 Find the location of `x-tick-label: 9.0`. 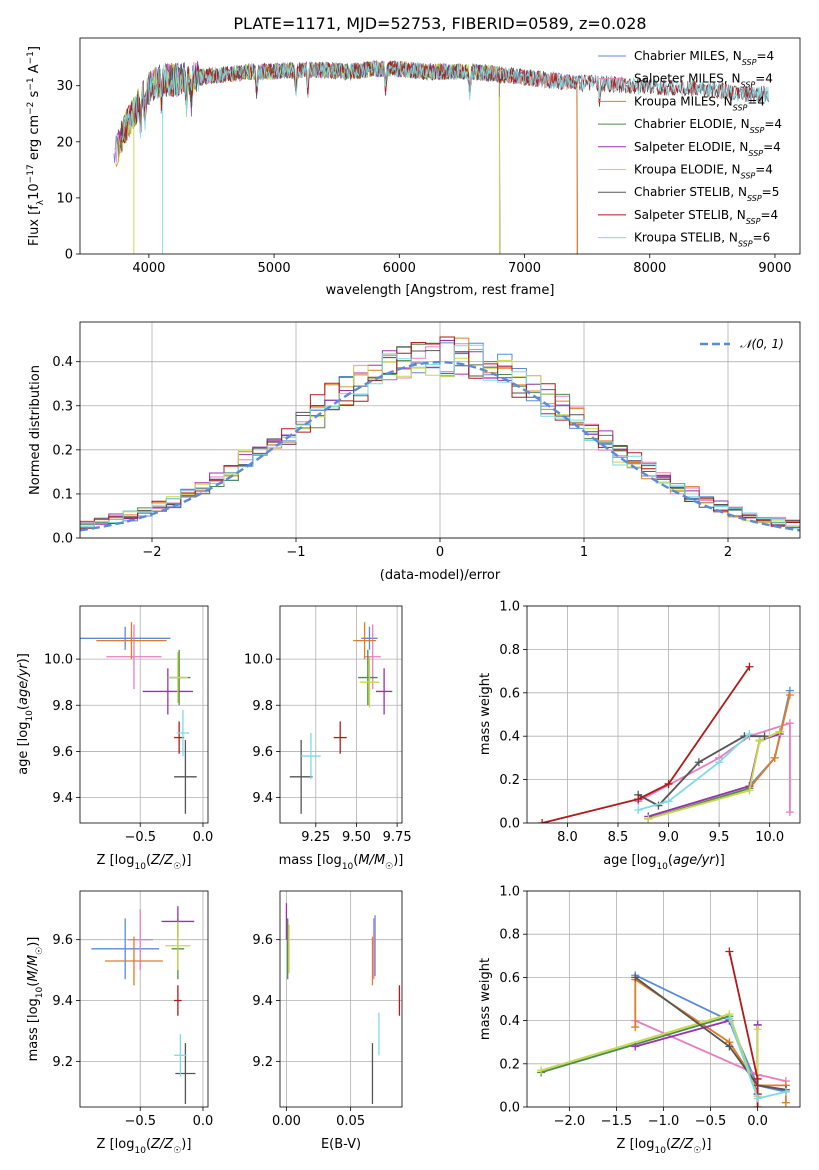

x-tick-label: 9.0 is located at coordinates (668, 837).